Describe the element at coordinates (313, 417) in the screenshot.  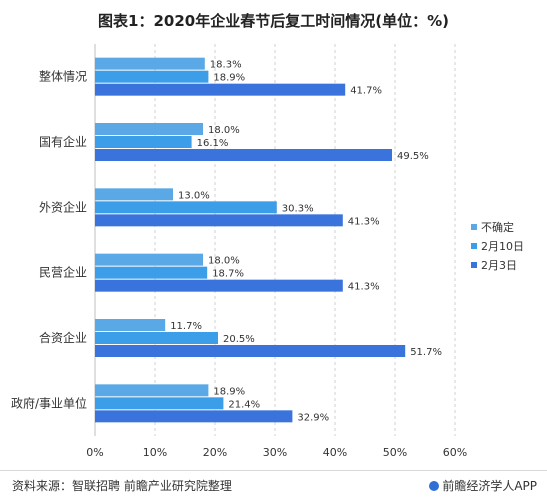
I see `data-label: 32.9%` at that location.